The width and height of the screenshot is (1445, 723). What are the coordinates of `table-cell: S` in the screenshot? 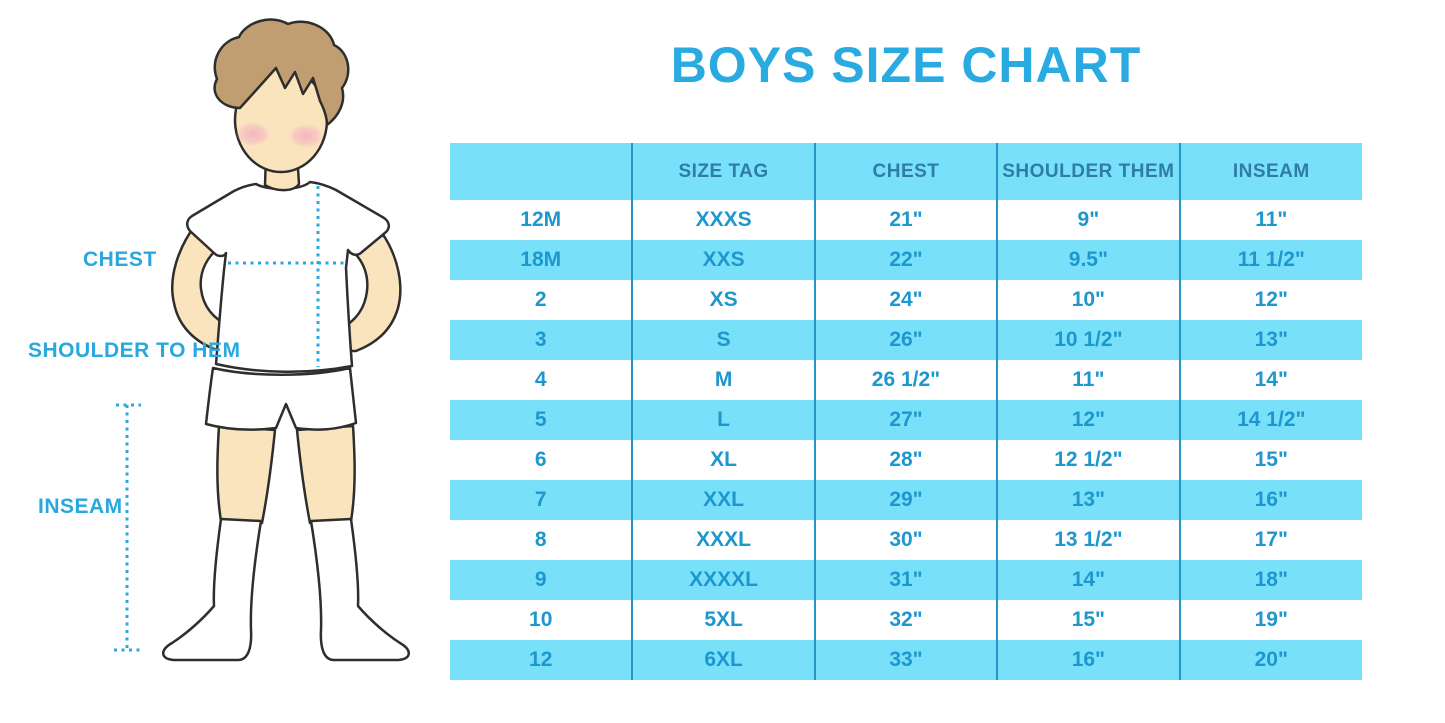 It's located at (723, 340).